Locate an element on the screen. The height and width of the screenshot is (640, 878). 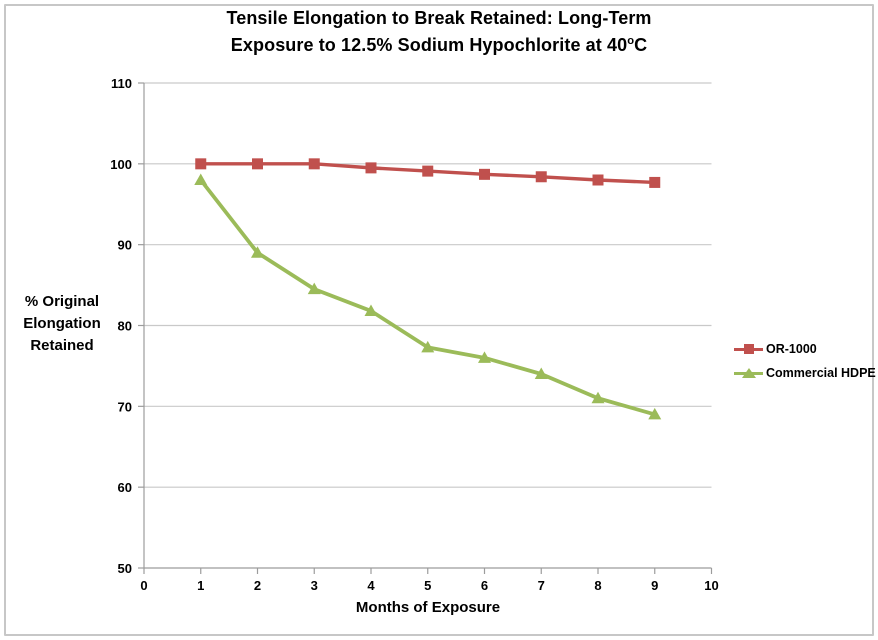
x-tick-label: 5 is located at coordinates (427, 585).